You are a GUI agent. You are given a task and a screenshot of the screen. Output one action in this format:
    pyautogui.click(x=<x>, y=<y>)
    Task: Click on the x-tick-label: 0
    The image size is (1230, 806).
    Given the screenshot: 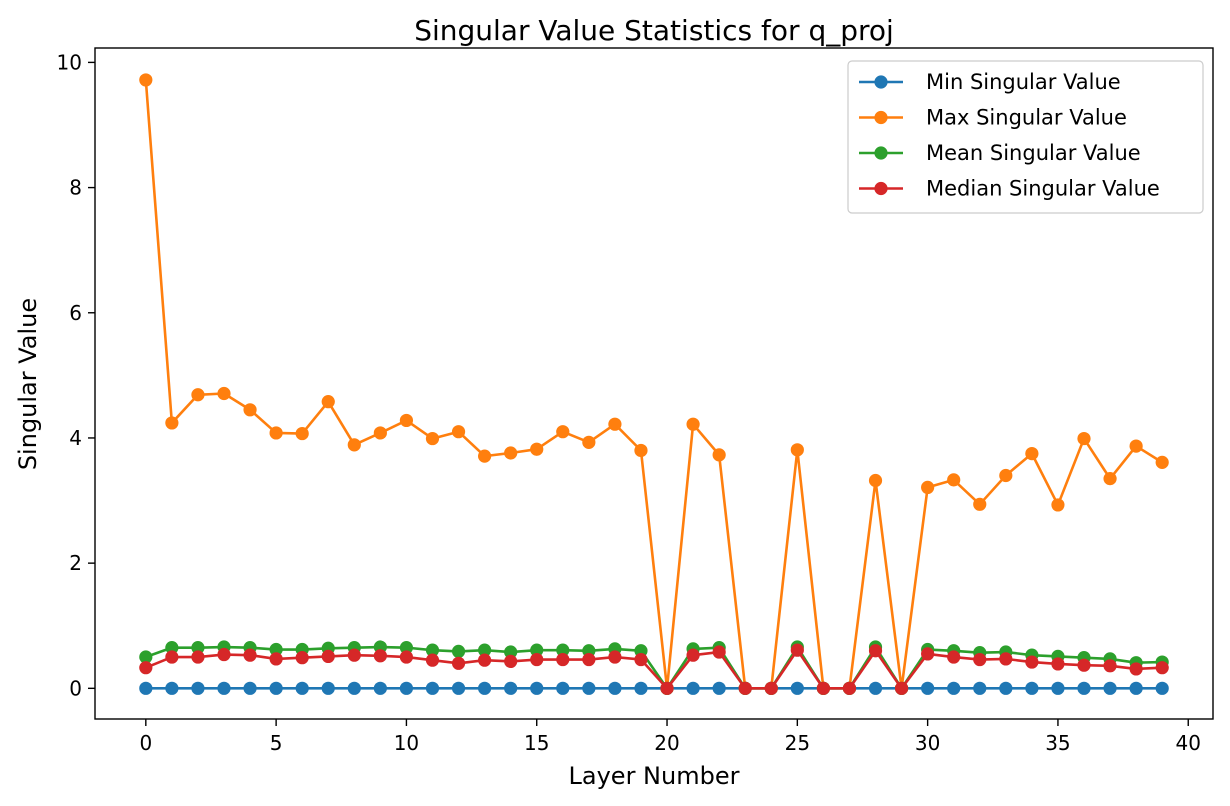 What is the action you would take?
    pyautogui.click(x=145, y=743)
    